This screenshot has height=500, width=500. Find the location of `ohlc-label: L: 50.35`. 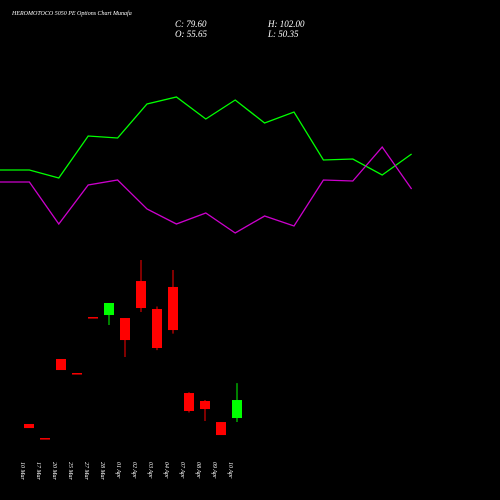

ohlc-label: L: 50.35 is located at coordinates (283, 34).